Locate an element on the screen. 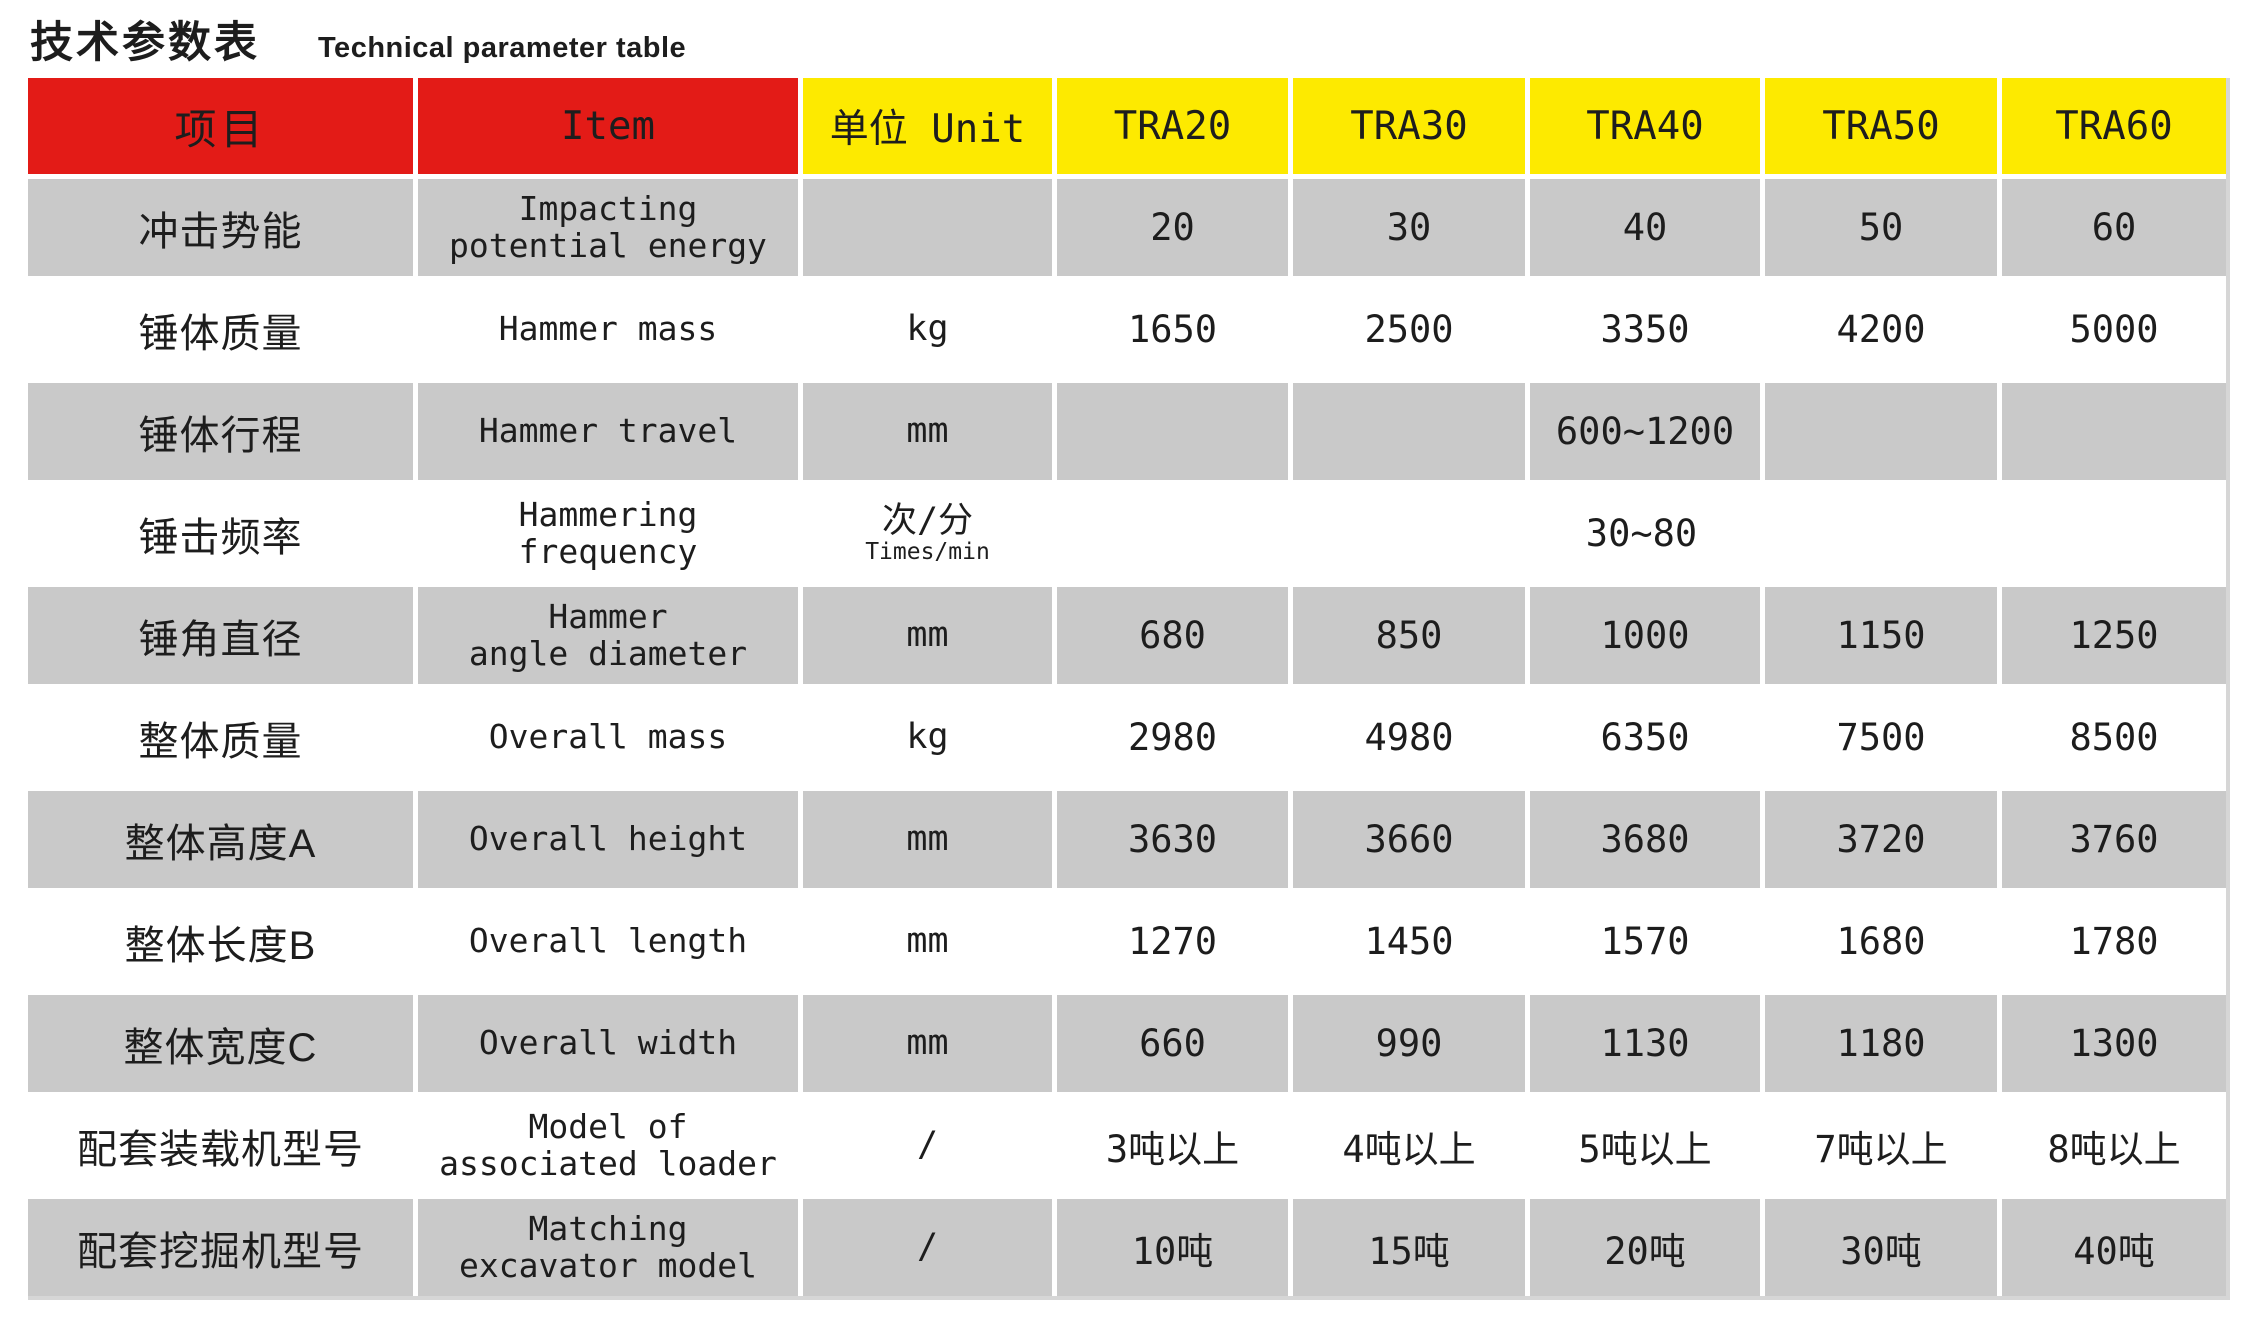 This screenshot has width=2248, height=1341. value-cell-row10-col2-text: 4吨以上 is located at coordinates (1409, 1149).